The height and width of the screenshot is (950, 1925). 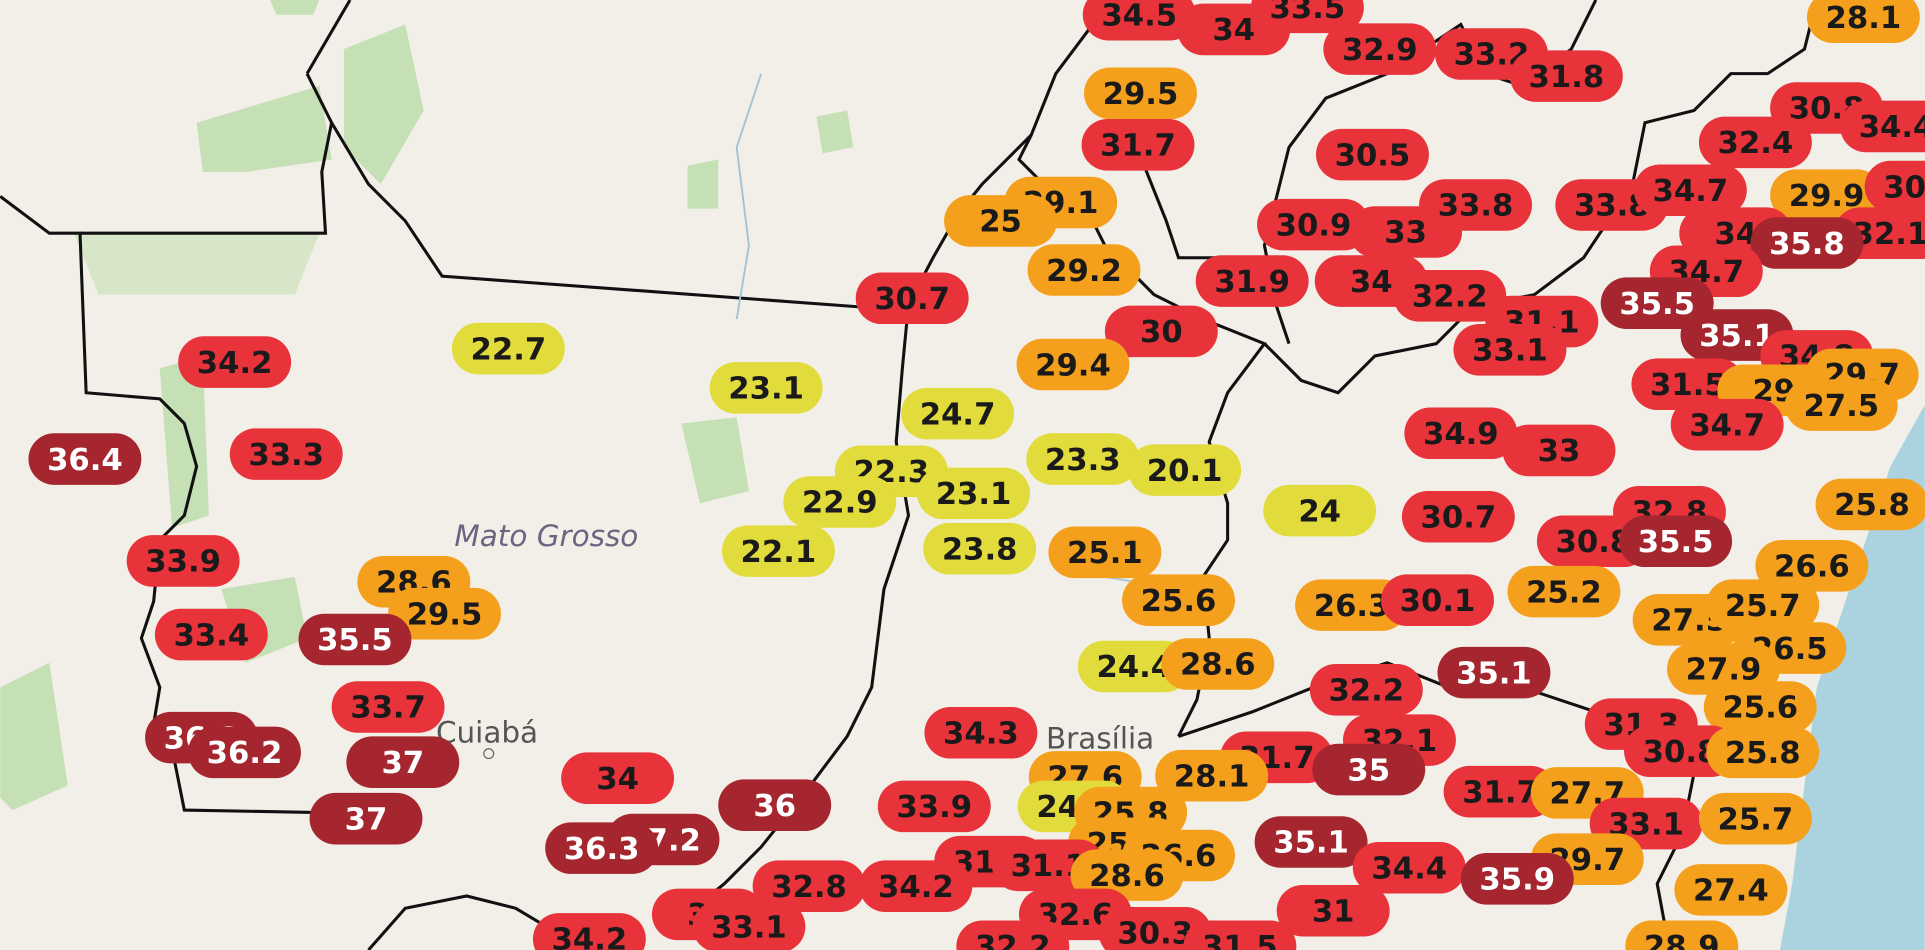 What do you see at coordinates (602, 848) in the screenshot?
I see `temperature-marker: 36.3` at bounding box center [602, 848].